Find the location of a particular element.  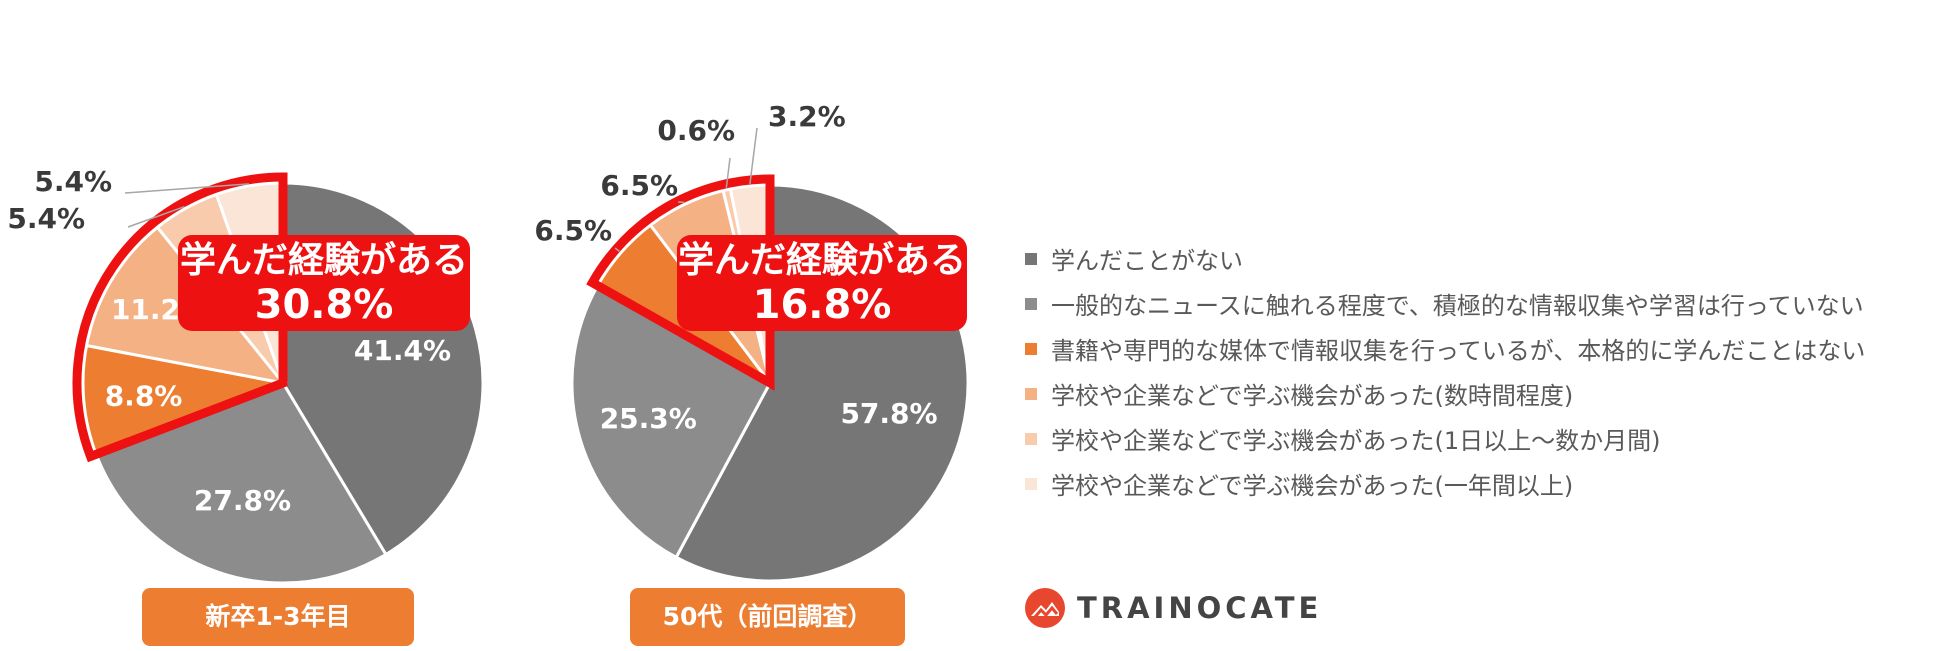

legend-item: 書籍や専門的な媒体で情報収集を行っているが、本格的に学んだことはない is located at coordinates (1445, 348).